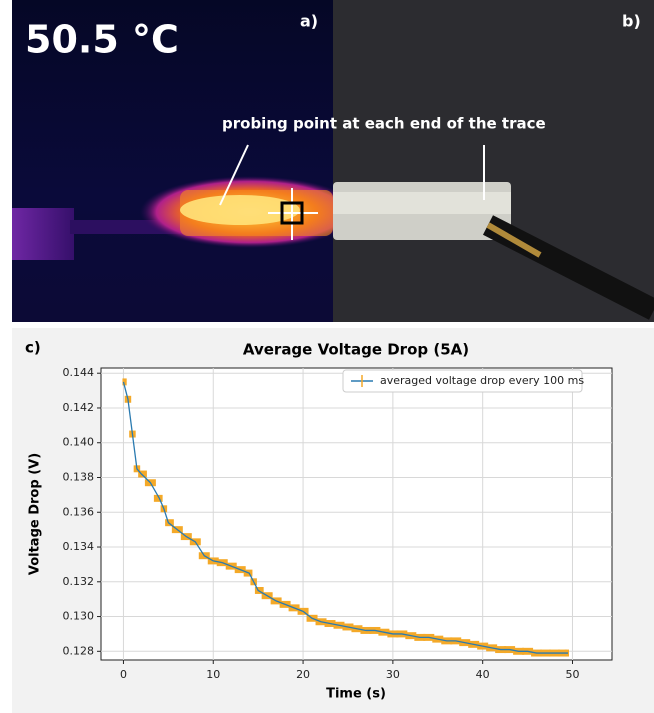 This screenshot has width=654, height=713. Describe the element at coordinates (79, 442) in the screenshot. I see `y-tick-label: 0.140` at that location.